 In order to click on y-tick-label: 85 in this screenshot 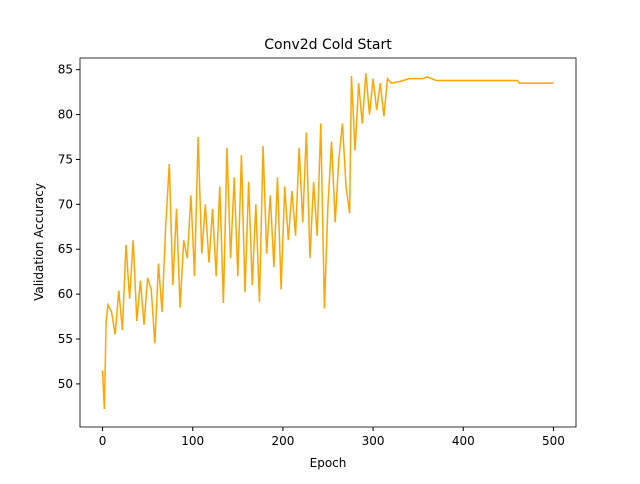, I will do `click(65, 70)`.